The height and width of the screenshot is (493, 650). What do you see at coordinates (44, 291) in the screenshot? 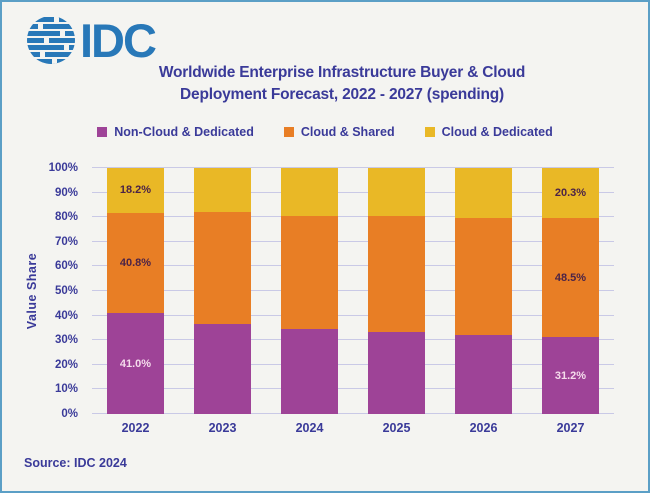
I see `y-axis-ticks: 0% 10% 20% 30% 40% 50% 60% 70% 80% 90% 100%` at bounding box center [44, 291].